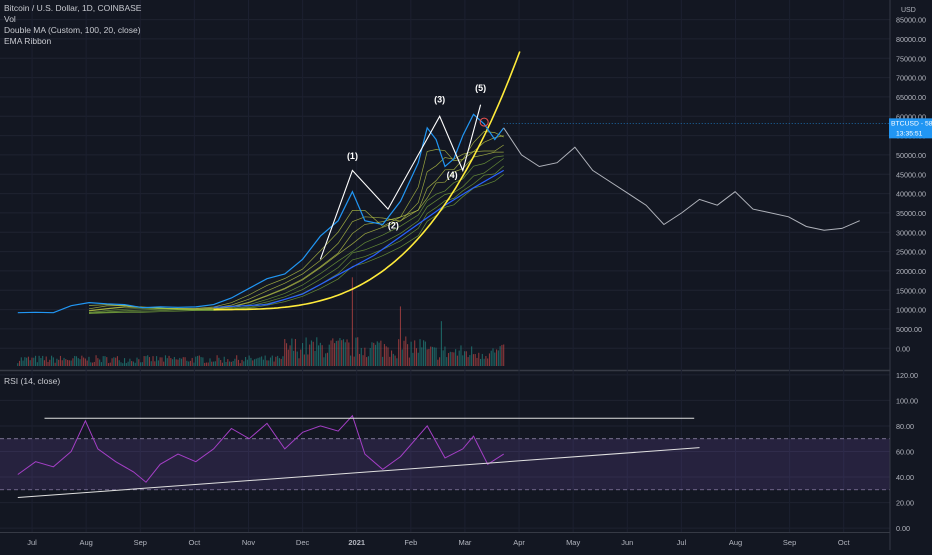 Image resolution: width=932 pixels, height=555 pixels. Describe the element at coordinates (73, 8) in the screenshot. I see `legend-symbol: Bitcoin / U.S. Dollar, 1D, COINBASE` at that location.